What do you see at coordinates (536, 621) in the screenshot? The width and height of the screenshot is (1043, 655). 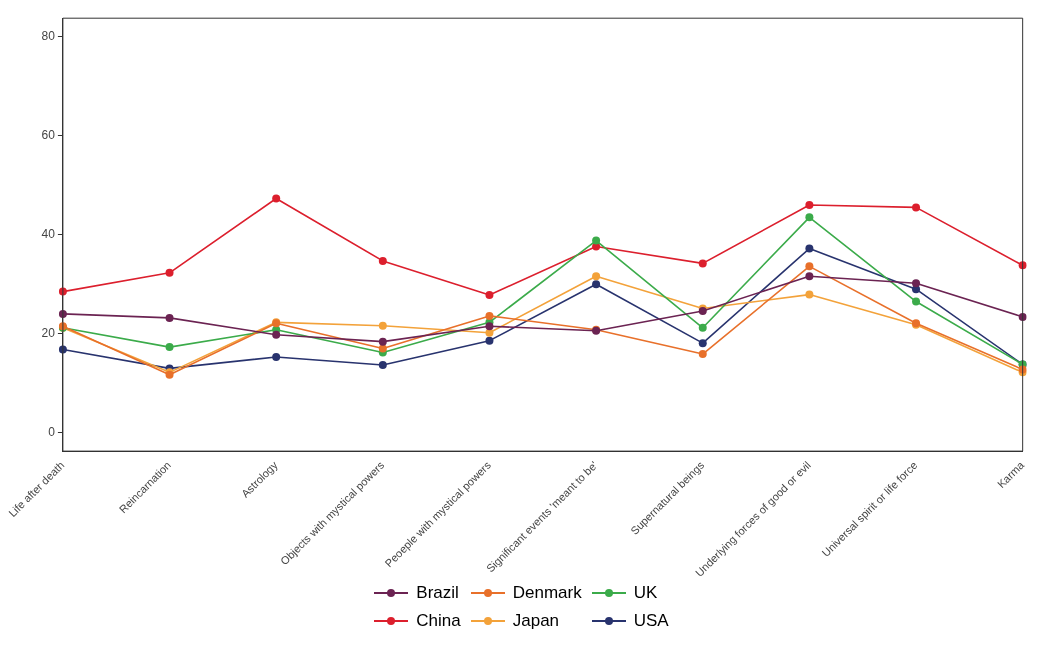 I see `legend-label: Japan` at bounding box center [536, 621].